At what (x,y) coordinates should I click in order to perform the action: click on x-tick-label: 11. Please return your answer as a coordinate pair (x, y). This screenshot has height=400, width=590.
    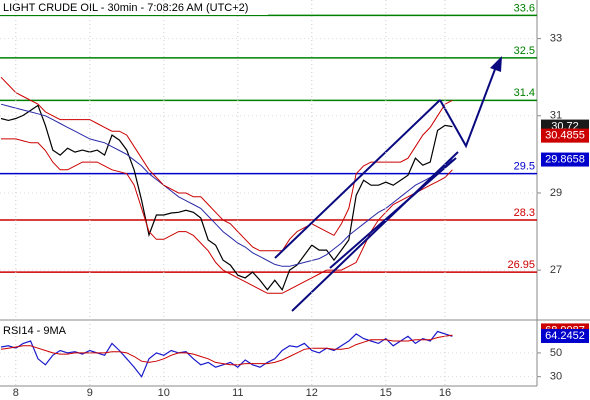
    Looking at the image, I should click on (237, 393).